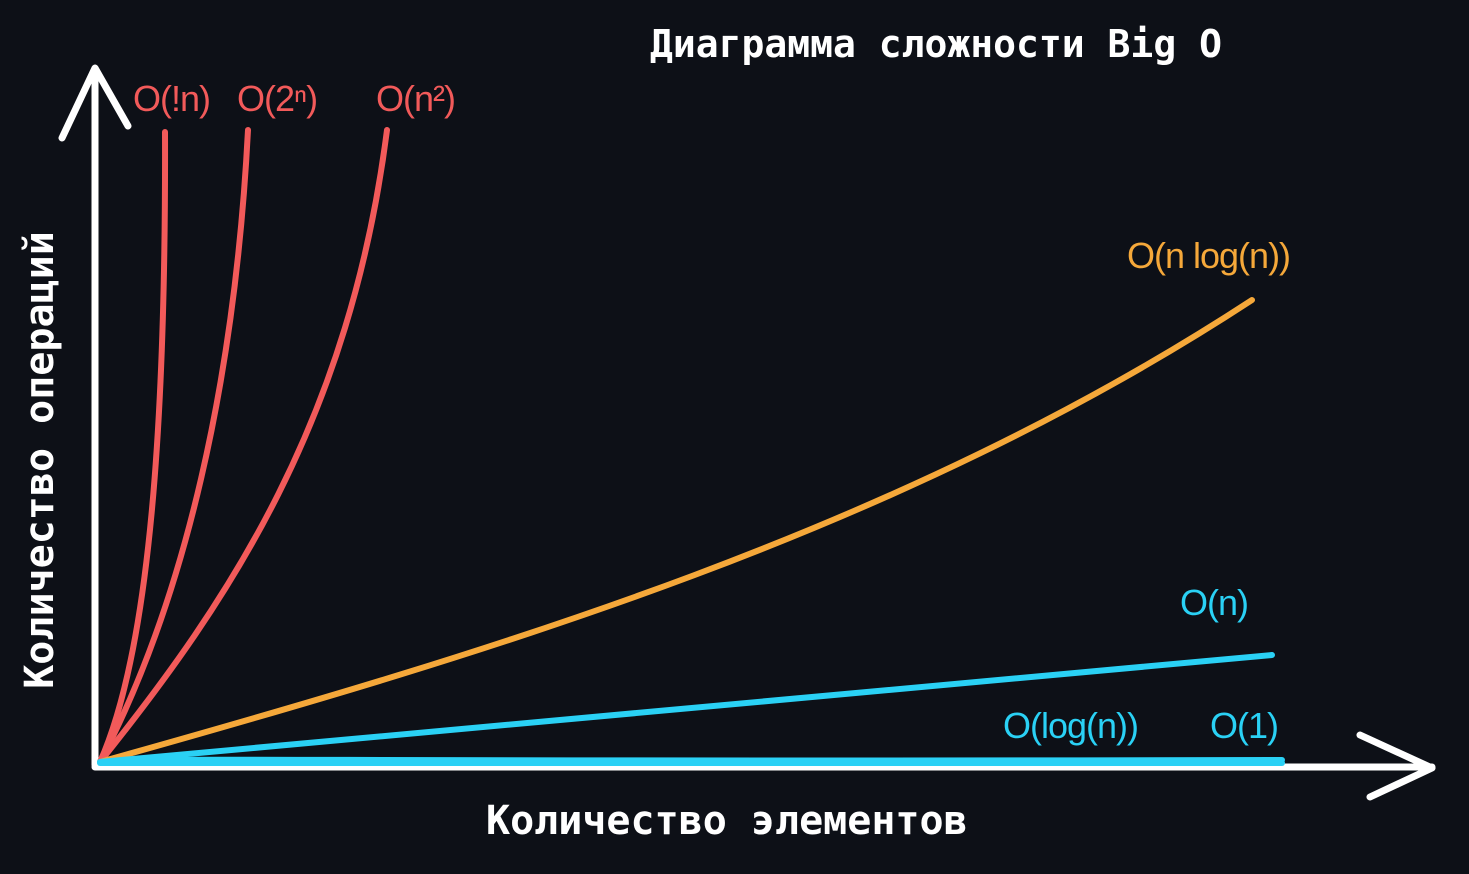 The image size is (1469, 874). I want to click on series-label-quadratic: O(n²), so click(416, 98).